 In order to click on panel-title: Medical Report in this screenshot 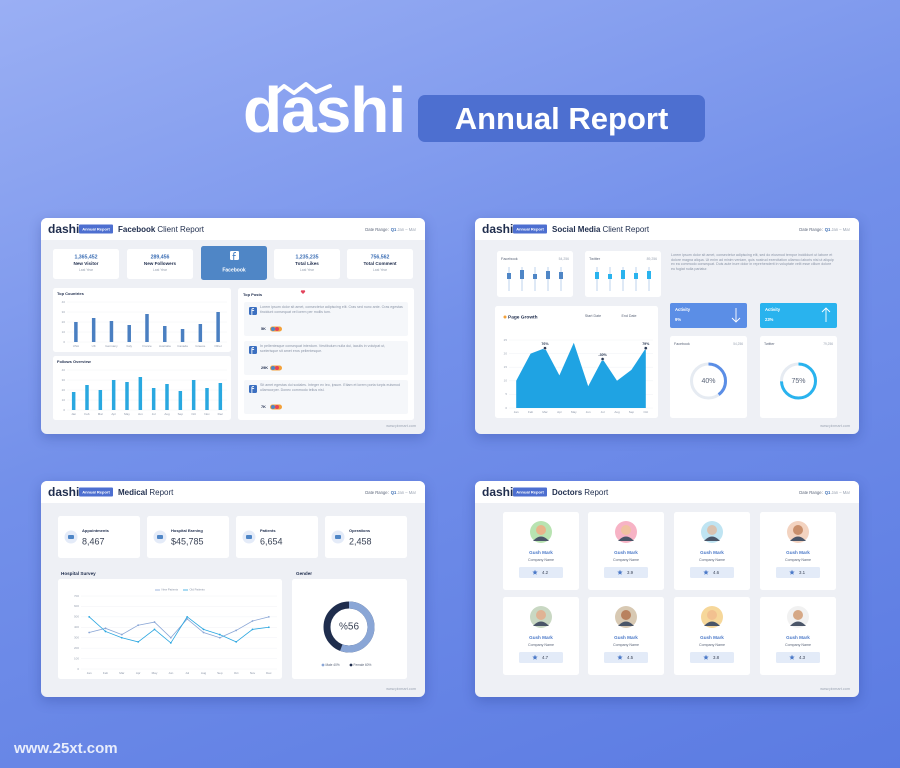, I will do `click(146, 492)`.